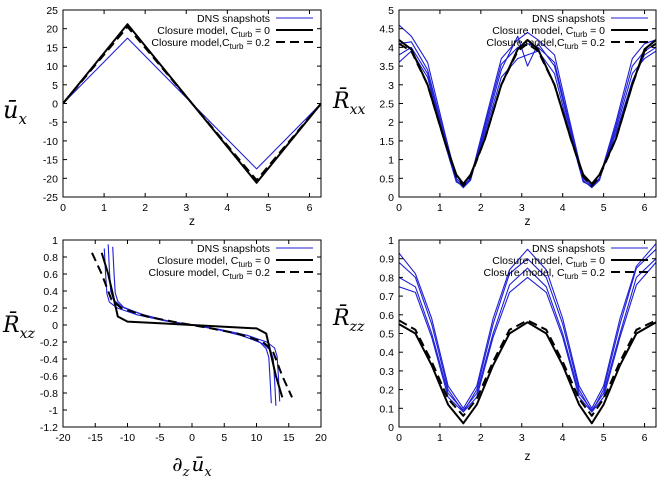 The image size is (664, 478). Describe the element at coordinates (18, 326) in the screenshot. I see `y-axis-label: R̄xz` at that location.